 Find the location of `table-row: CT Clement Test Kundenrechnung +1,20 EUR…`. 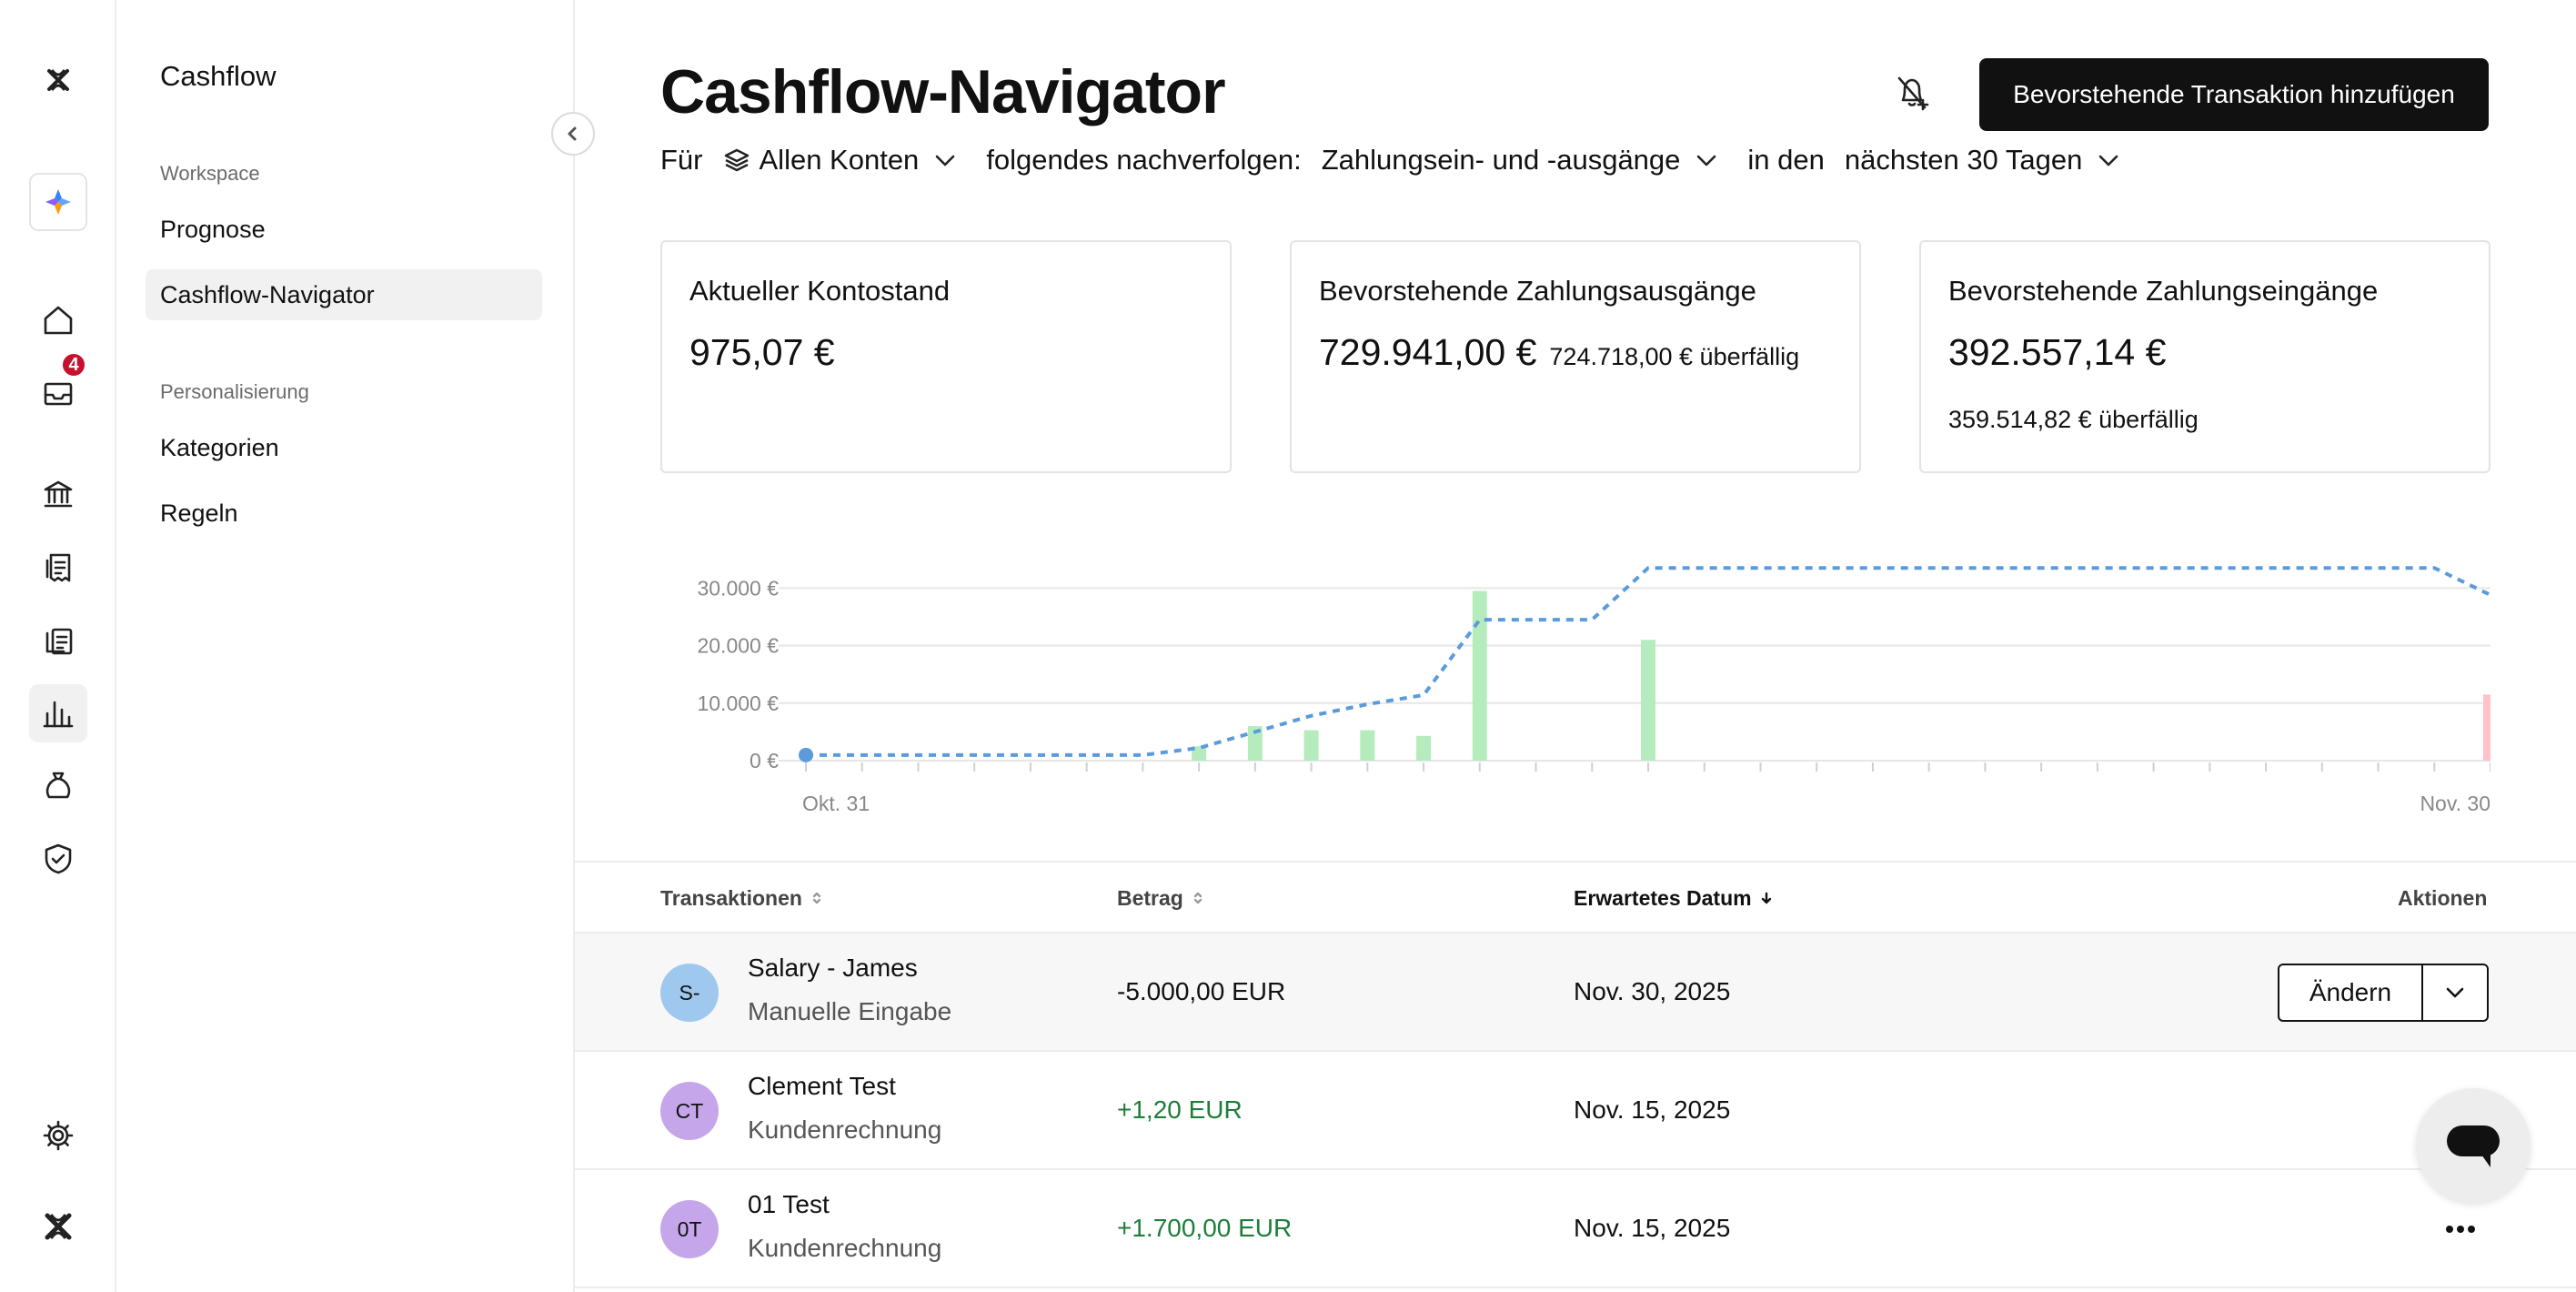

table-row: CT Clement Test Kundenrechnung +1,20 EUR… is located at coordinates (1575, 1111).